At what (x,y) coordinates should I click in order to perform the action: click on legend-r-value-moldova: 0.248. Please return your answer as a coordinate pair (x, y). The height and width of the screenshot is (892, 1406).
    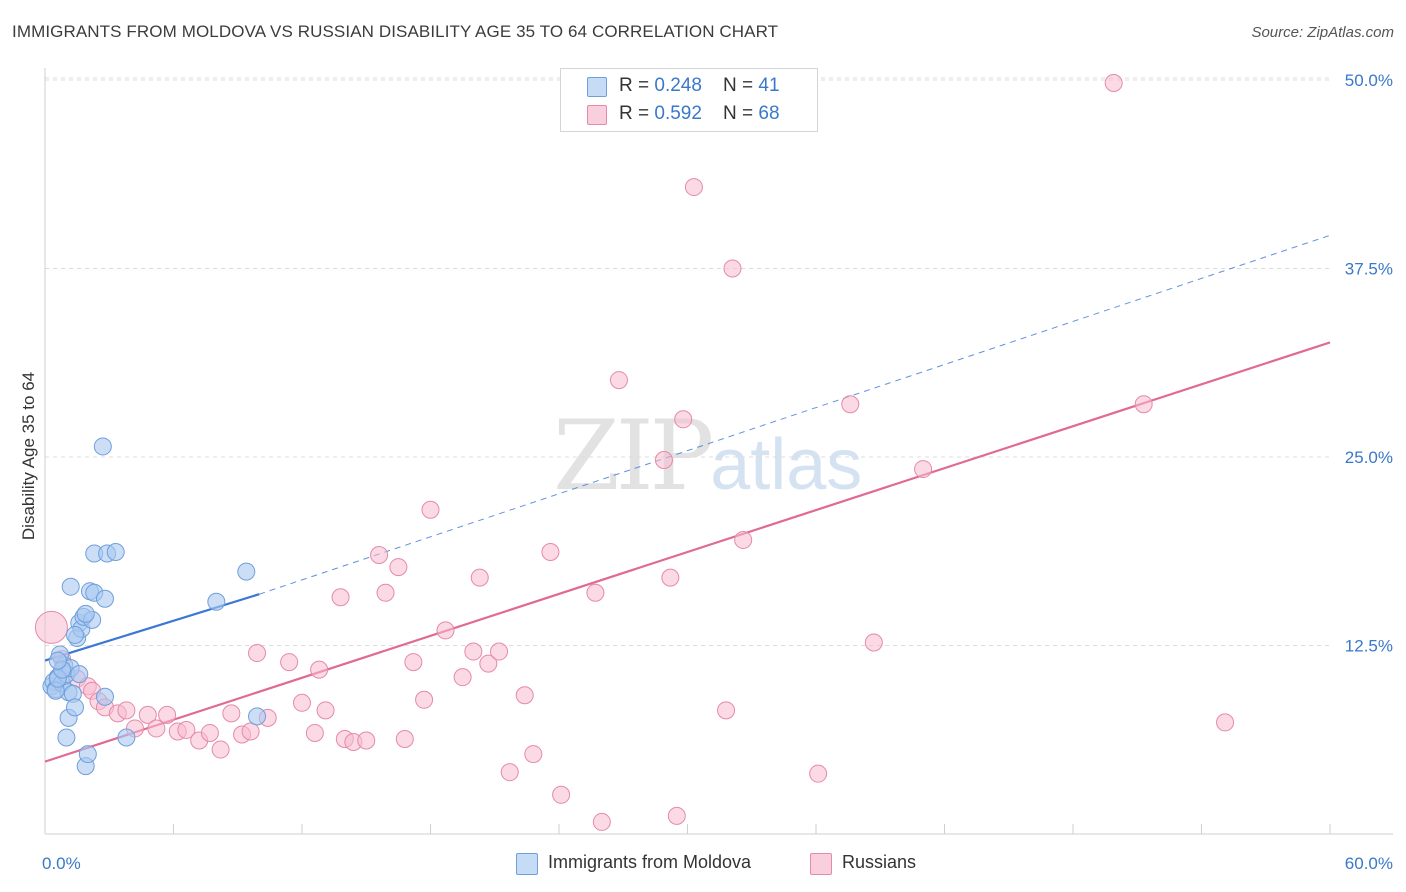
    Looking at the image, I should click on (678, 85).